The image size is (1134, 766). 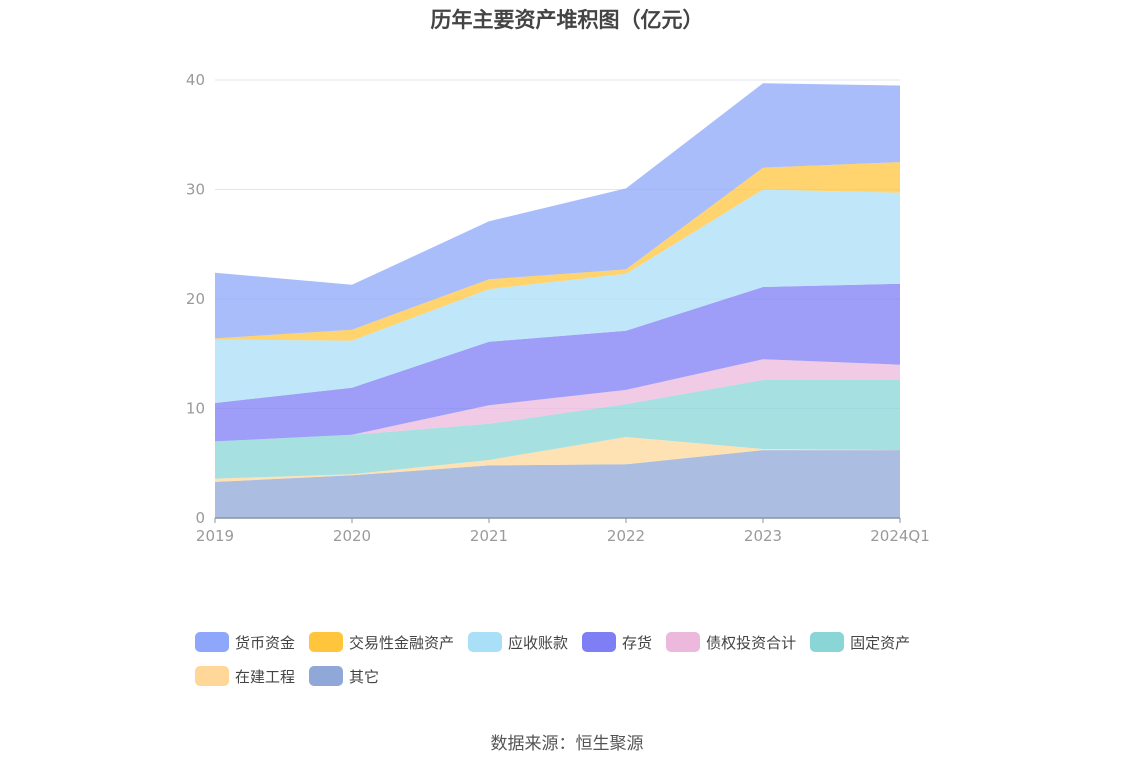 What do you see at coordinates (402, 642) in the screenshot?
I see `legend-label: 交易性金融资产` at bounding box center [402, 642].